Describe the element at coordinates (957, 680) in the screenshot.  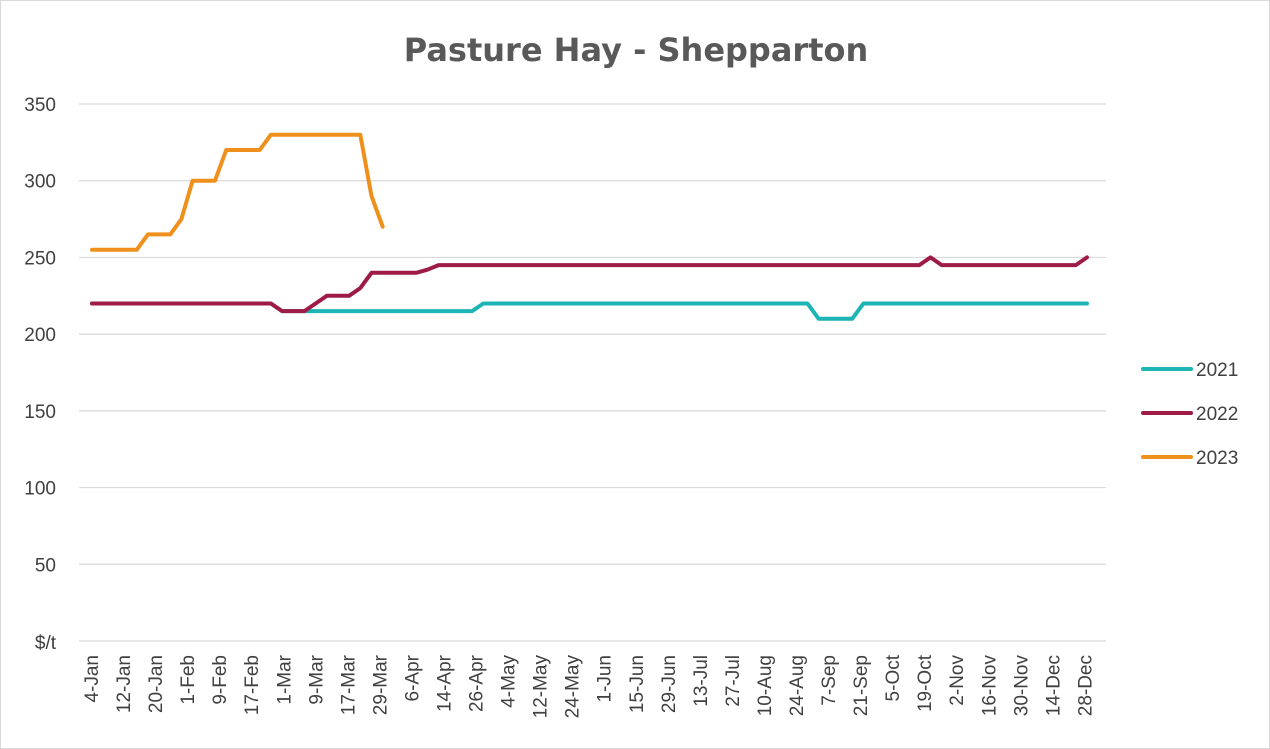
I see `x-tick-label: 2-Nov` at that location.